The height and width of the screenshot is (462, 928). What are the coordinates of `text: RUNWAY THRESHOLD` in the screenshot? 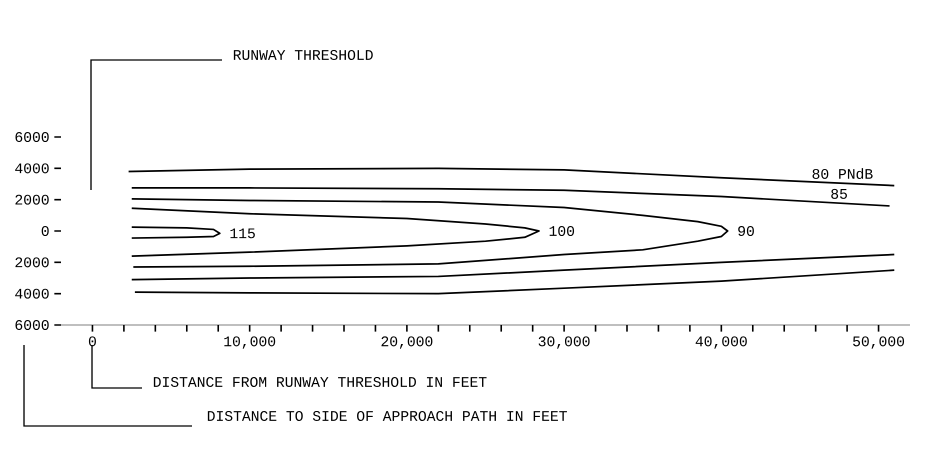 It's located at (303, 55).